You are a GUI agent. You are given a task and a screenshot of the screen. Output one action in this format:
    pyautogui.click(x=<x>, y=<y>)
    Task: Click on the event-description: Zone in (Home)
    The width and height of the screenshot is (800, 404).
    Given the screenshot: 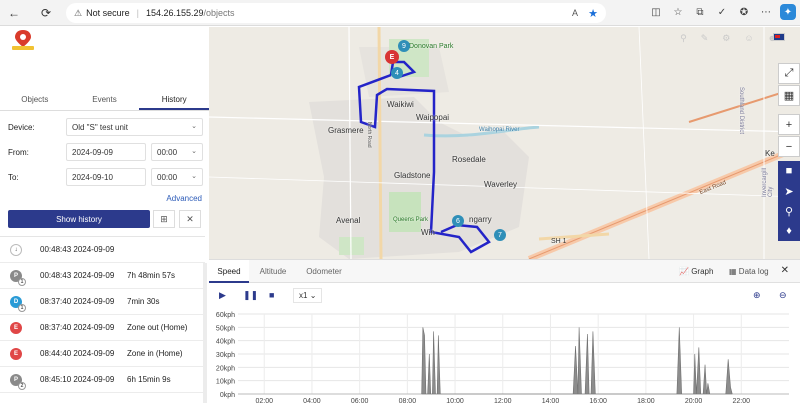 What is the action you would take?
    pyautogui.click(x=155, y=353)
    